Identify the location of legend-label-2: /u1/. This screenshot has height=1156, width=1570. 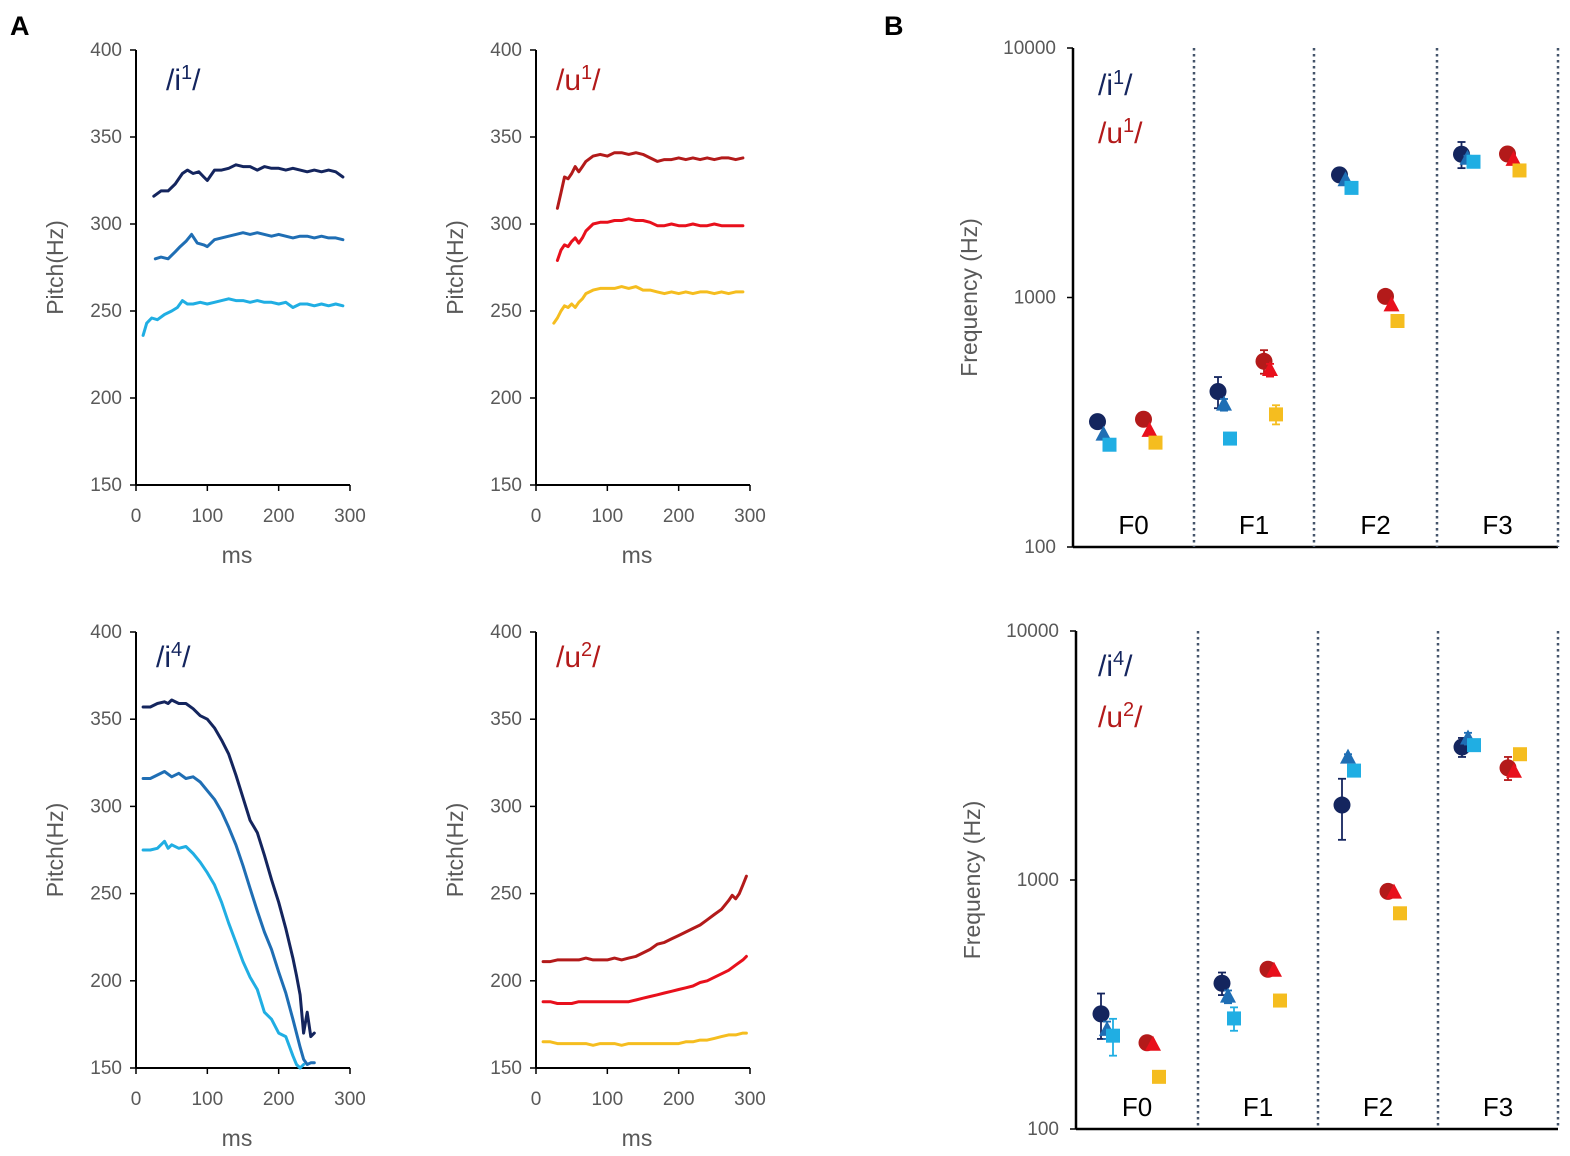
(1120, 132).